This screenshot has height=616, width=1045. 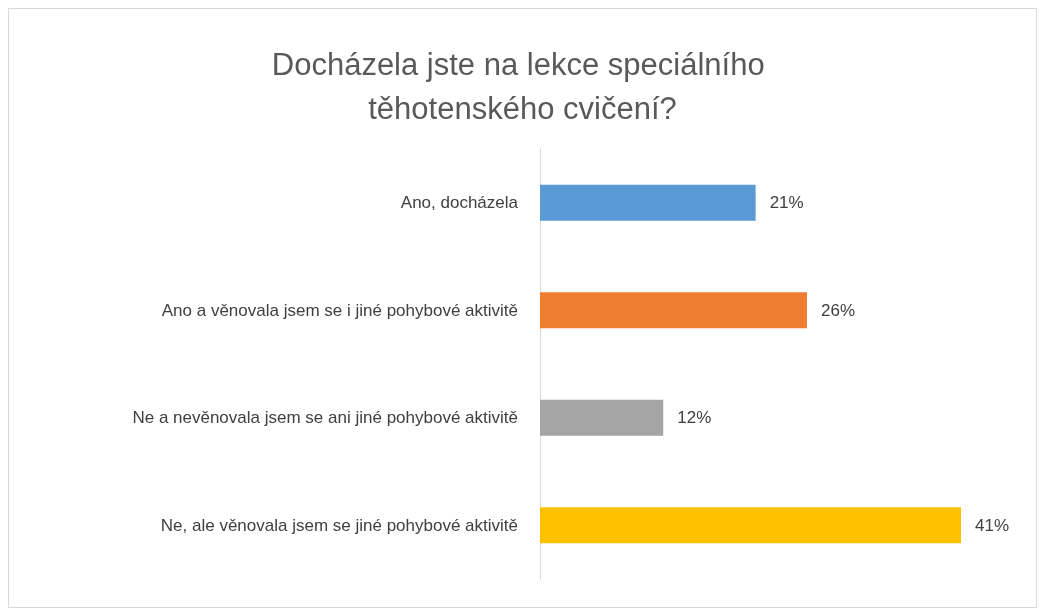 What do you see at coordinates (522, 86) in the screenshot?
I see `chart-title: Docházela jste na lekce speciálního těhotenského cvičení?` at bounding box center [522, 86].